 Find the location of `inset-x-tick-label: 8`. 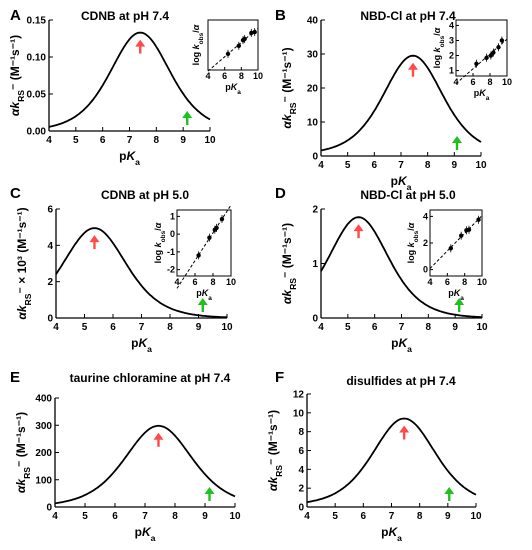

inset-x-tick-label: 8 is located at coordinates (241, 76).